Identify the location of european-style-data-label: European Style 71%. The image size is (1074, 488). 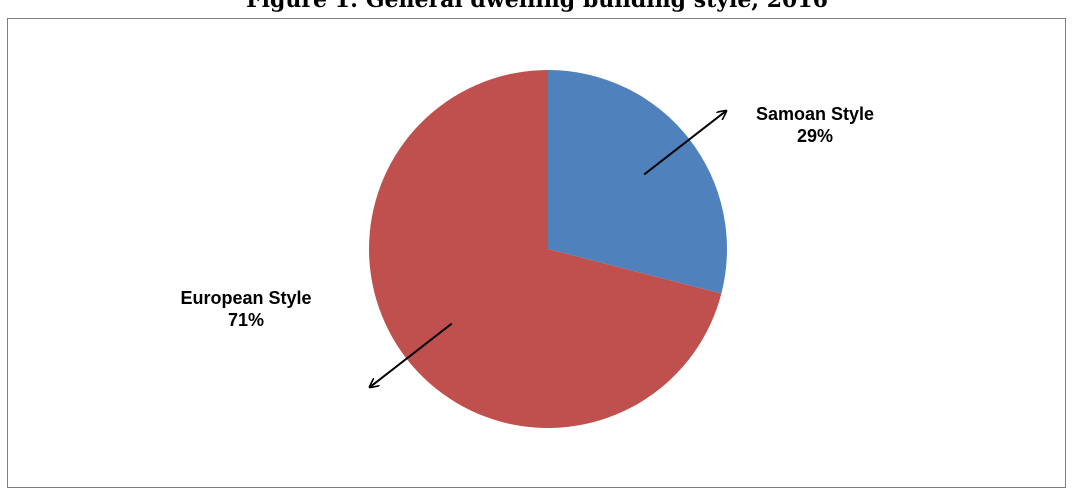
(246, 309).